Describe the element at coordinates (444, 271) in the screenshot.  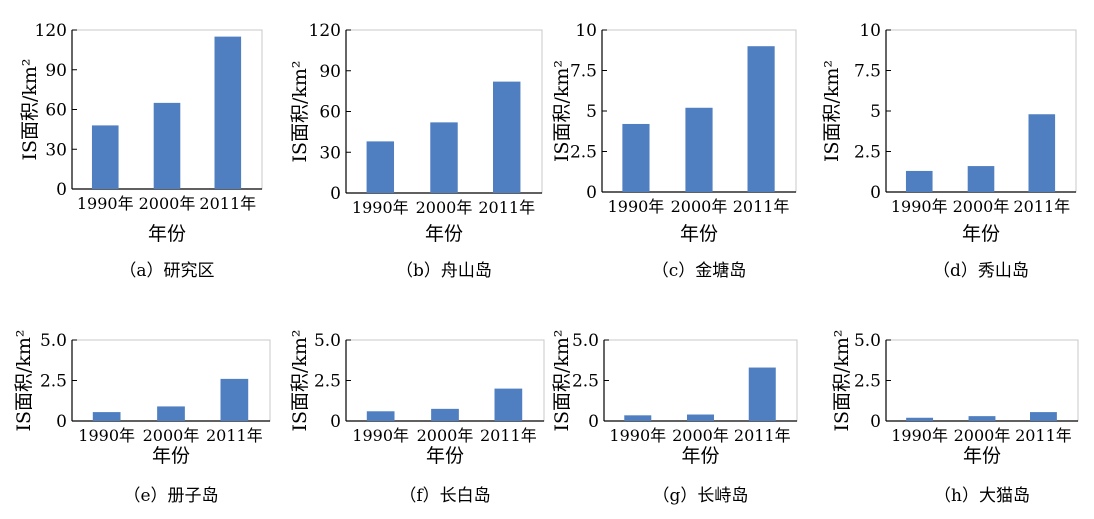
I see `panel-caption: （b）舟山岛` at that location.